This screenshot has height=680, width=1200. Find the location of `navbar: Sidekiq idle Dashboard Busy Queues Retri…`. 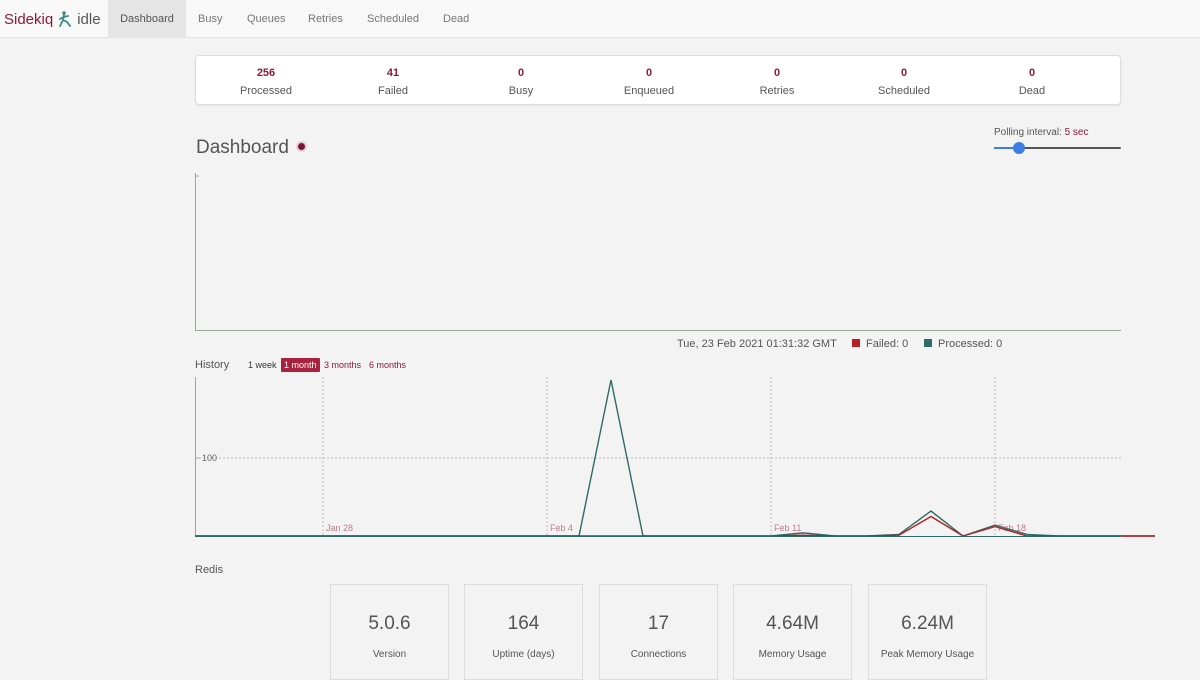

navbar: Sidekiq idle Dashboard Busy Queues Retri… is located at coordinates (600, 19).